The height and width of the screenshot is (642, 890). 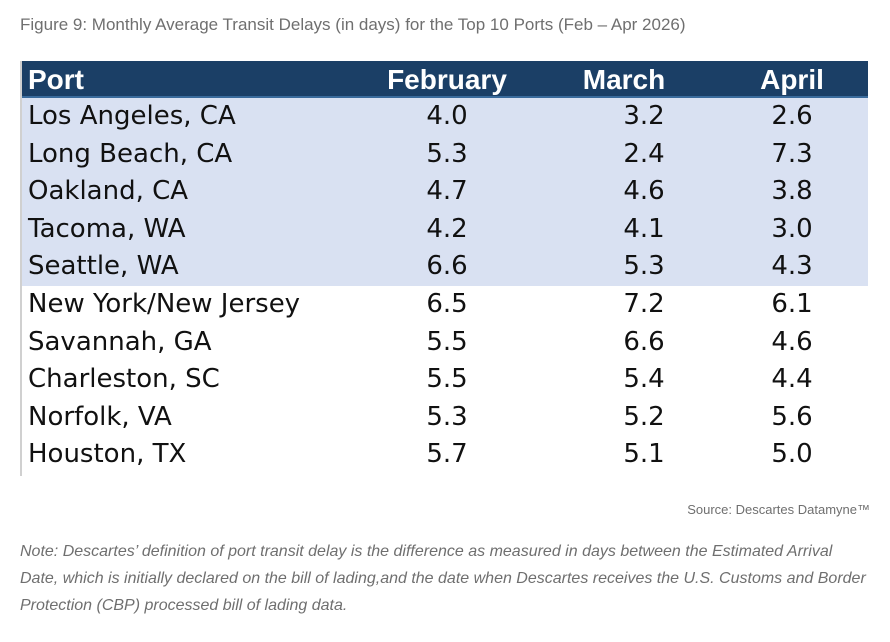 What do you see at coordinates (644, 228) in the screenshot?
I see `cell-march: 4.1` at bounding box center [644, 228].